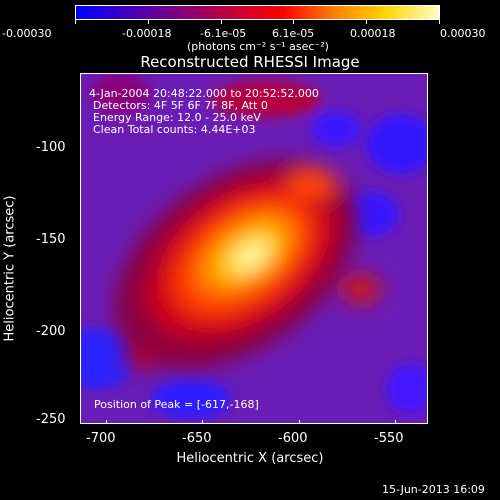 This screenshot has height=500, width=500. What do you see at coordinates (10, 268) in the screenshot?
I see `y-axis-label: Heliocentric Y (arcsec)` at bounding box center [10, 268].